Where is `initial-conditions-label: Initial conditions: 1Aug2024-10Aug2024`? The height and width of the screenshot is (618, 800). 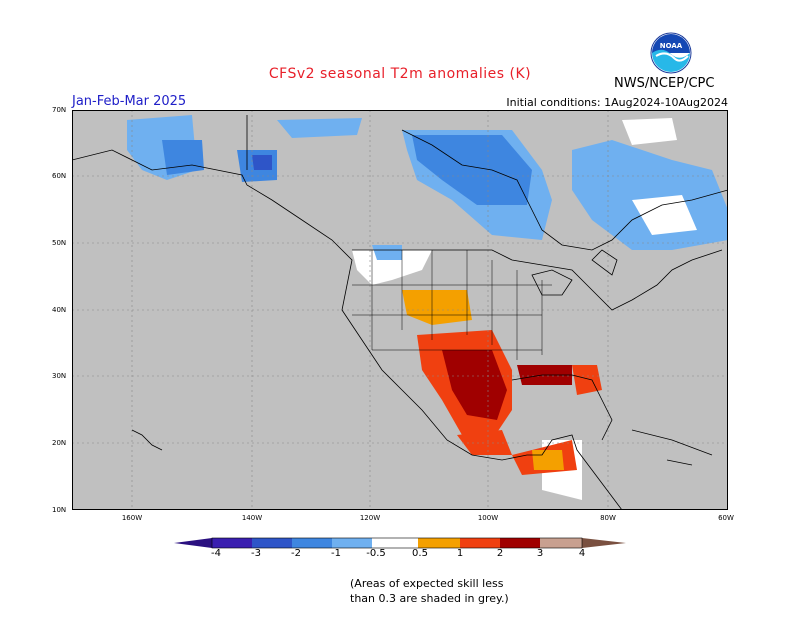 initial-conditions-label: Initial conditions: 1Aug2024-10Aug2024 is located at coordinates (617, 102).